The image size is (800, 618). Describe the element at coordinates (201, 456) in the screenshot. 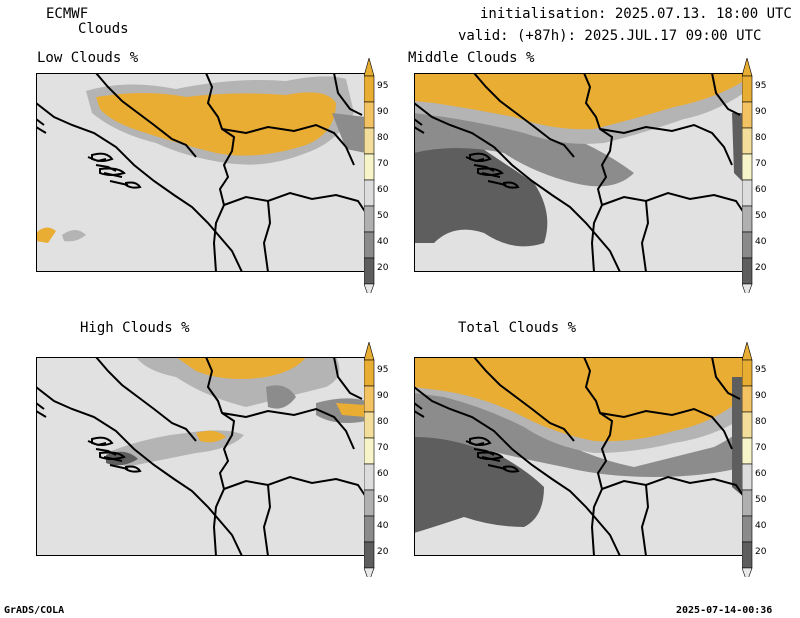

I see `high-clouds-map` at that location.